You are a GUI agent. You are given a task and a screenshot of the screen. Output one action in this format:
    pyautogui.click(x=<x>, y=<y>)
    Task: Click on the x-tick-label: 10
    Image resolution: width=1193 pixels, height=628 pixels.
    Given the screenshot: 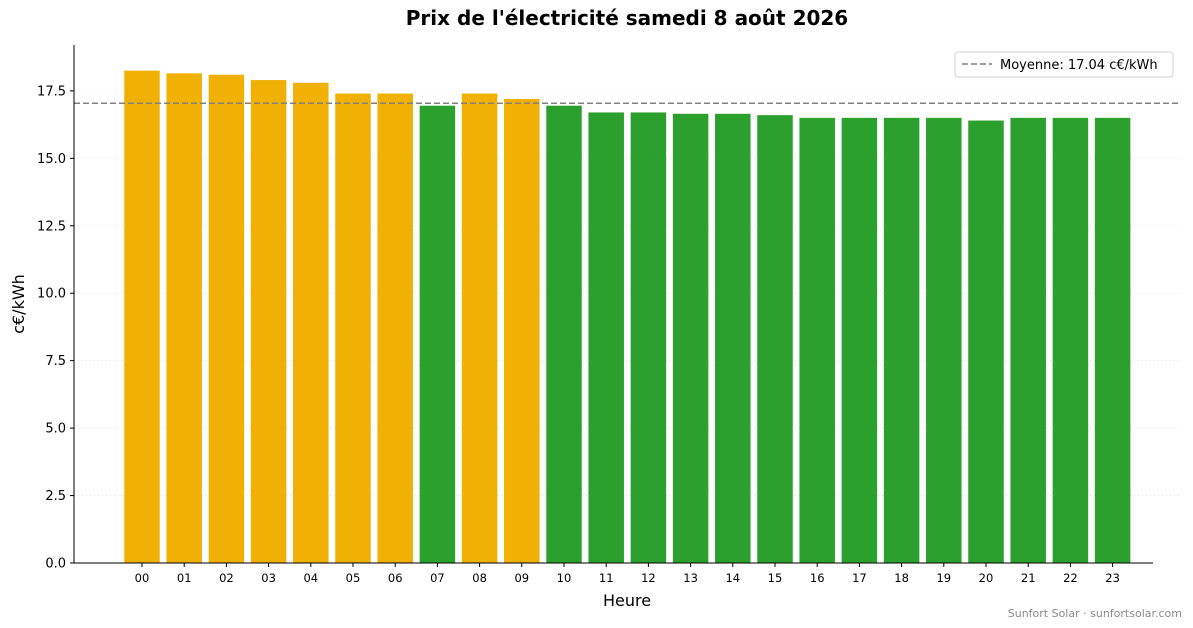 What is the action you would take?
    pyautogui.click(x=564, y=578)
    